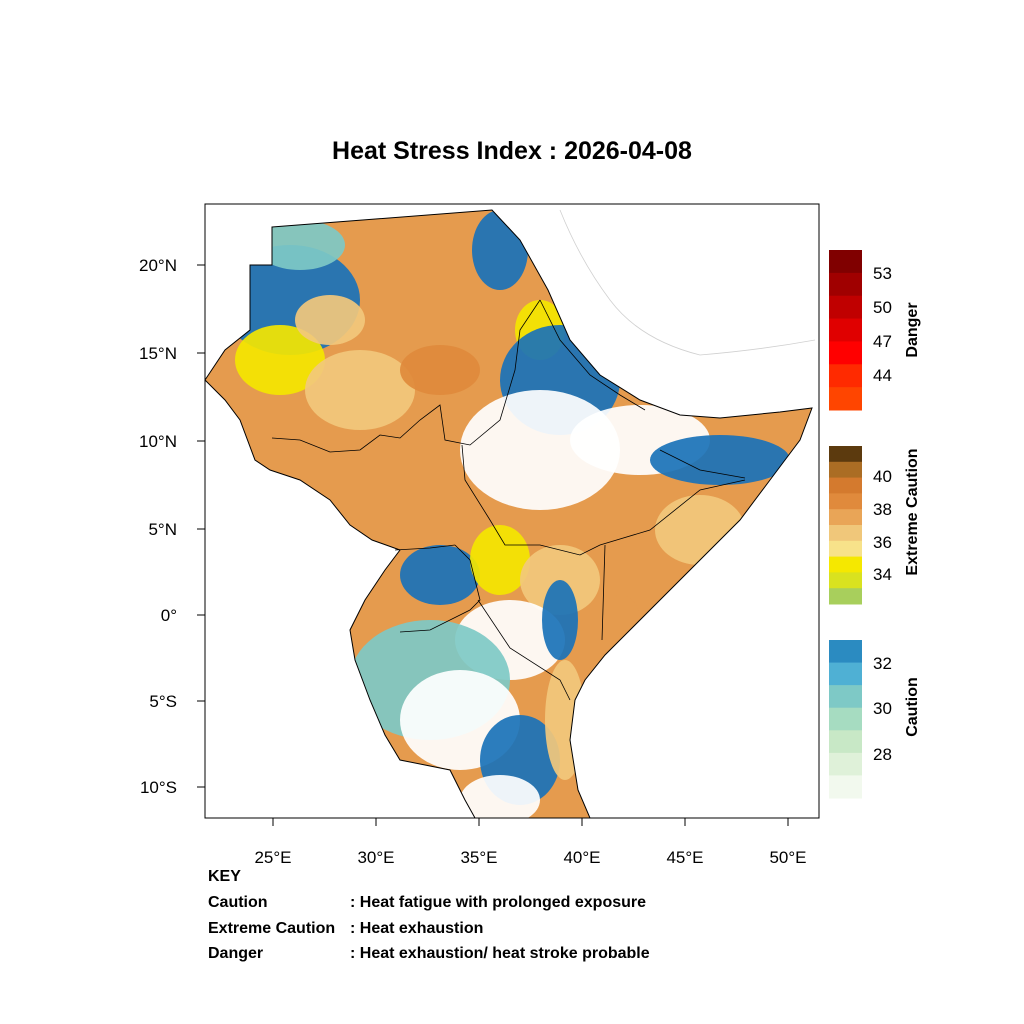 This screenshot has width=1024, height=1024. Describe the element at coordinates (912, 329) in the screenshot. I see `colorbar-title: Danger` at that location.